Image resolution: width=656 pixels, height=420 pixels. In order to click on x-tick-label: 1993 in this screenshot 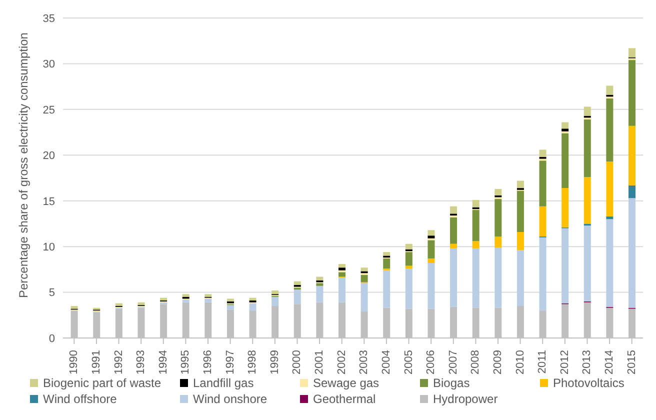, I will do `click(141, 362)`.